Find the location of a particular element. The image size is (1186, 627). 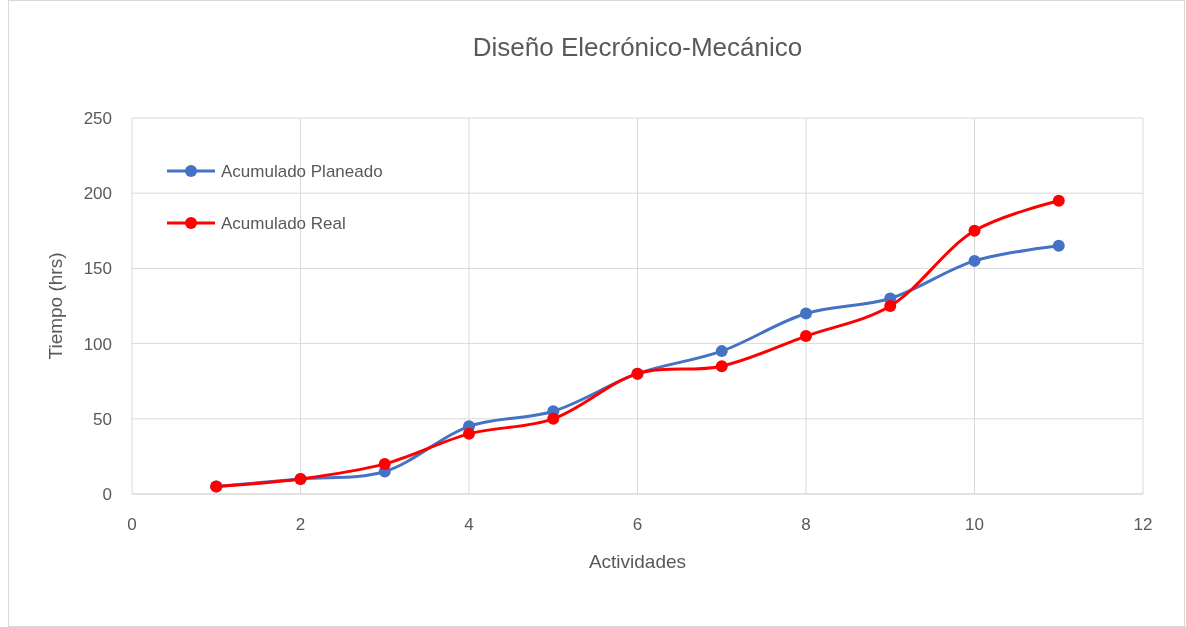

x-tick-label: 0 is located at coordinates (132, 524).